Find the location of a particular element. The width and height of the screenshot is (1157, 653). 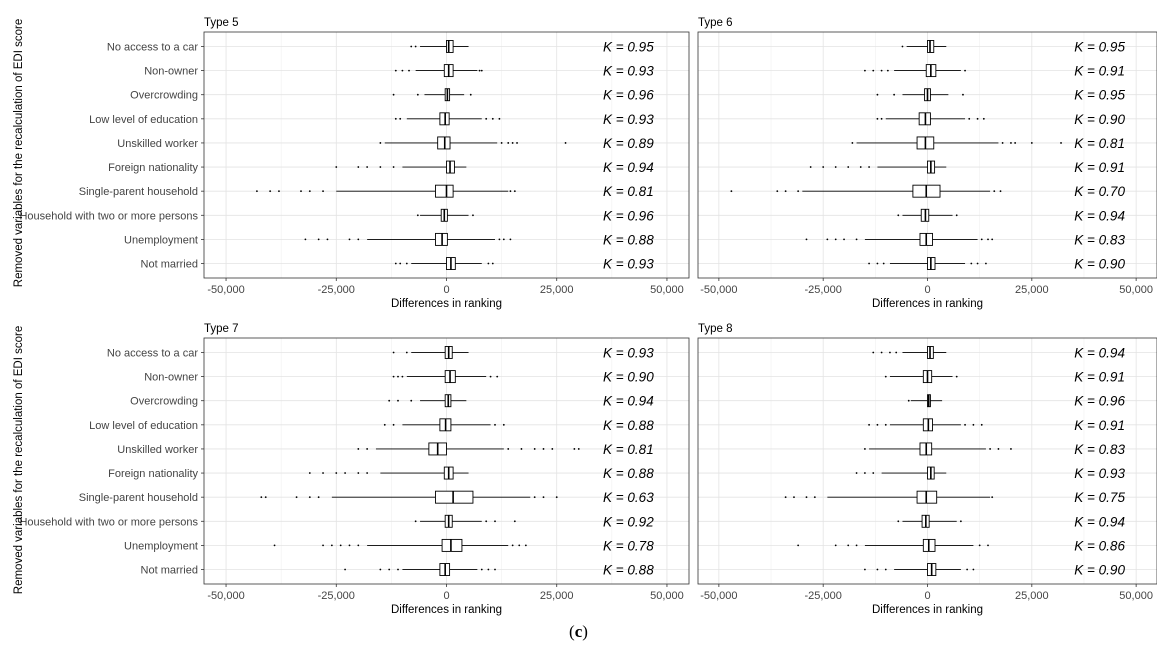

kappa-label: K = 0.83 is located at coordinates (1099, 239).